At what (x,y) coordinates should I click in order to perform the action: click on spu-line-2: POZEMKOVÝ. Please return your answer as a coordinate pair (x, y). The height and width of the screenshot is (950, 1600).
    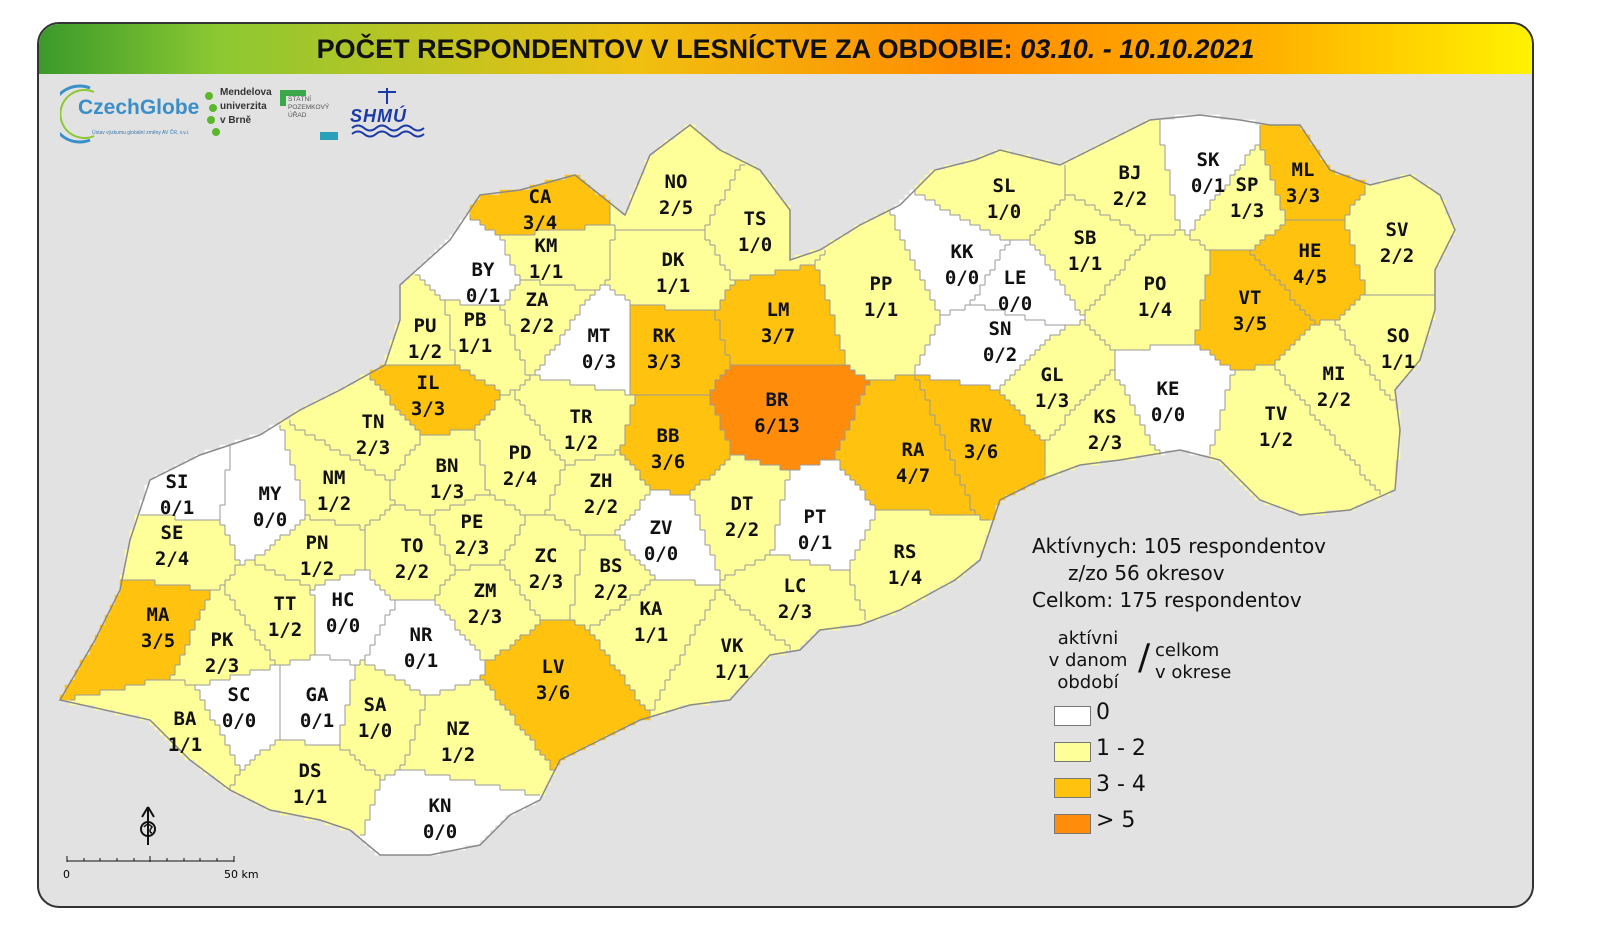
    Looking at the image, I should click on (309, 107).